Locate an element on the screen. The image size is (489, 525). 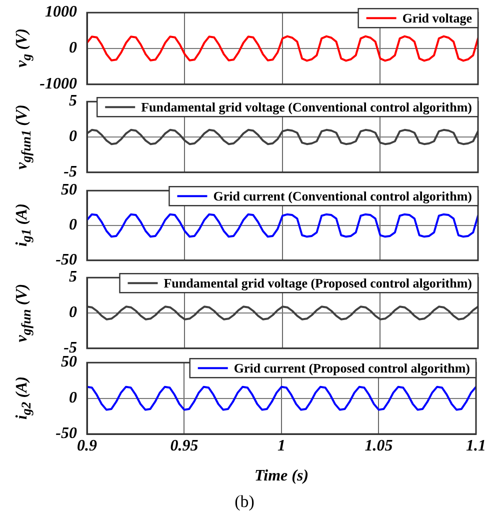
x-axis-title: Time (s) is located at coordinates (281, 476).